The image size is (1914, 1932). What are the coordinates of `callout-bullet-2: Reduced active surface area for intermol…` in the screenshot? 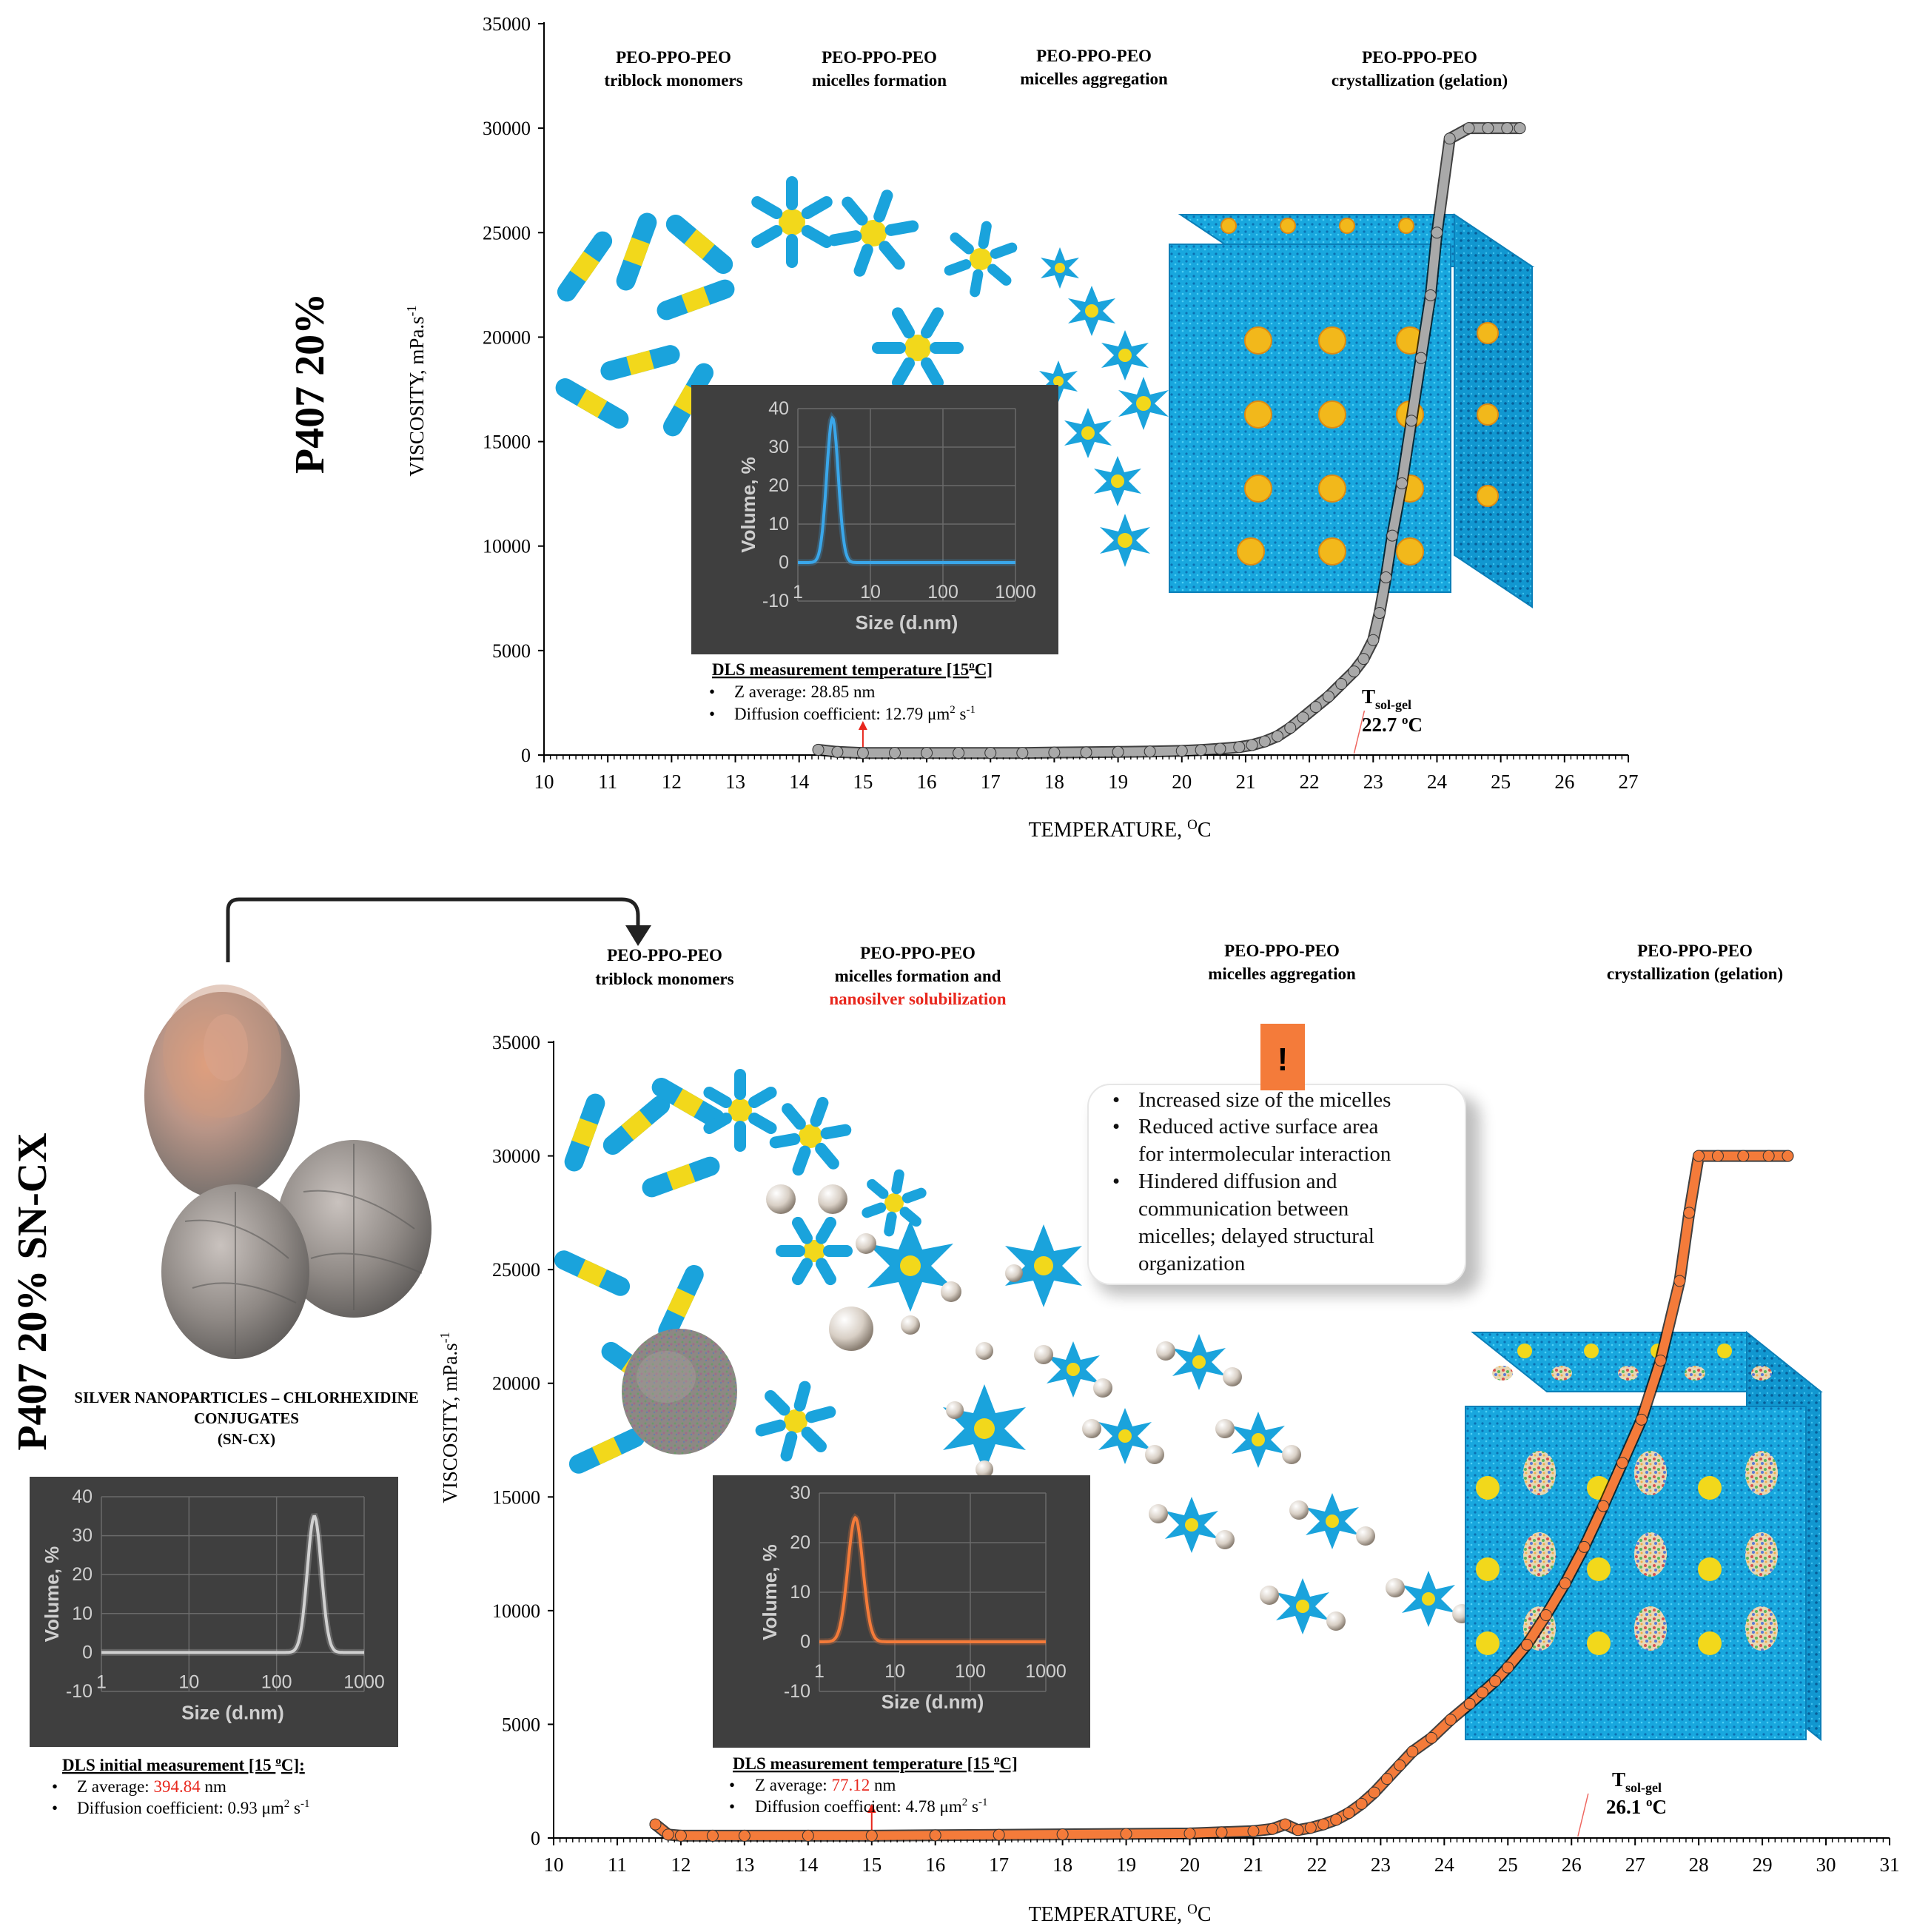 It's located at (1265, 1140).